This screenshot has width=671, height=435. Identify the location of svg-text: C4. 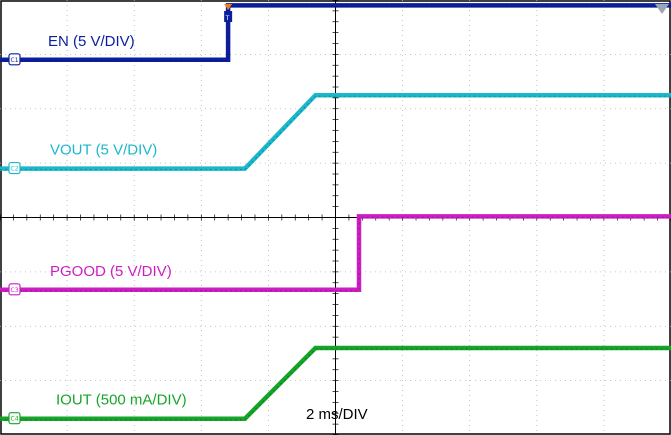
(15, 419).